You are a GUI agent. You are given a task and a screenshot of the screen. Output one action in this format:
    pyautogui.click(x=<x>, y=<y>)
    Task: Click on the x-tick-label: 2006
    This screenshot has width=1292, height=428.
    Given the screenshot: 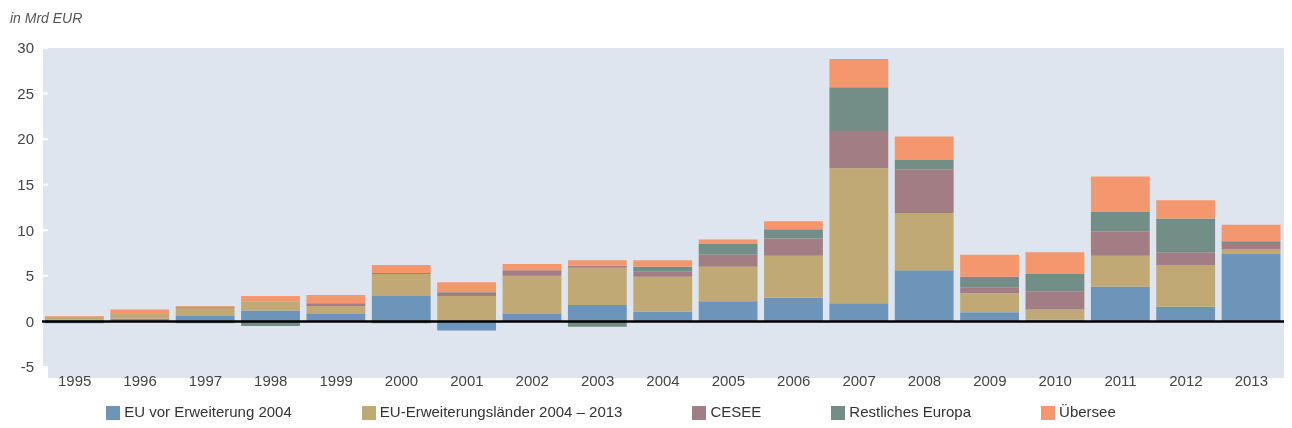 What is the action you would take?
    pyautogui.click(x=794, y=380)
    